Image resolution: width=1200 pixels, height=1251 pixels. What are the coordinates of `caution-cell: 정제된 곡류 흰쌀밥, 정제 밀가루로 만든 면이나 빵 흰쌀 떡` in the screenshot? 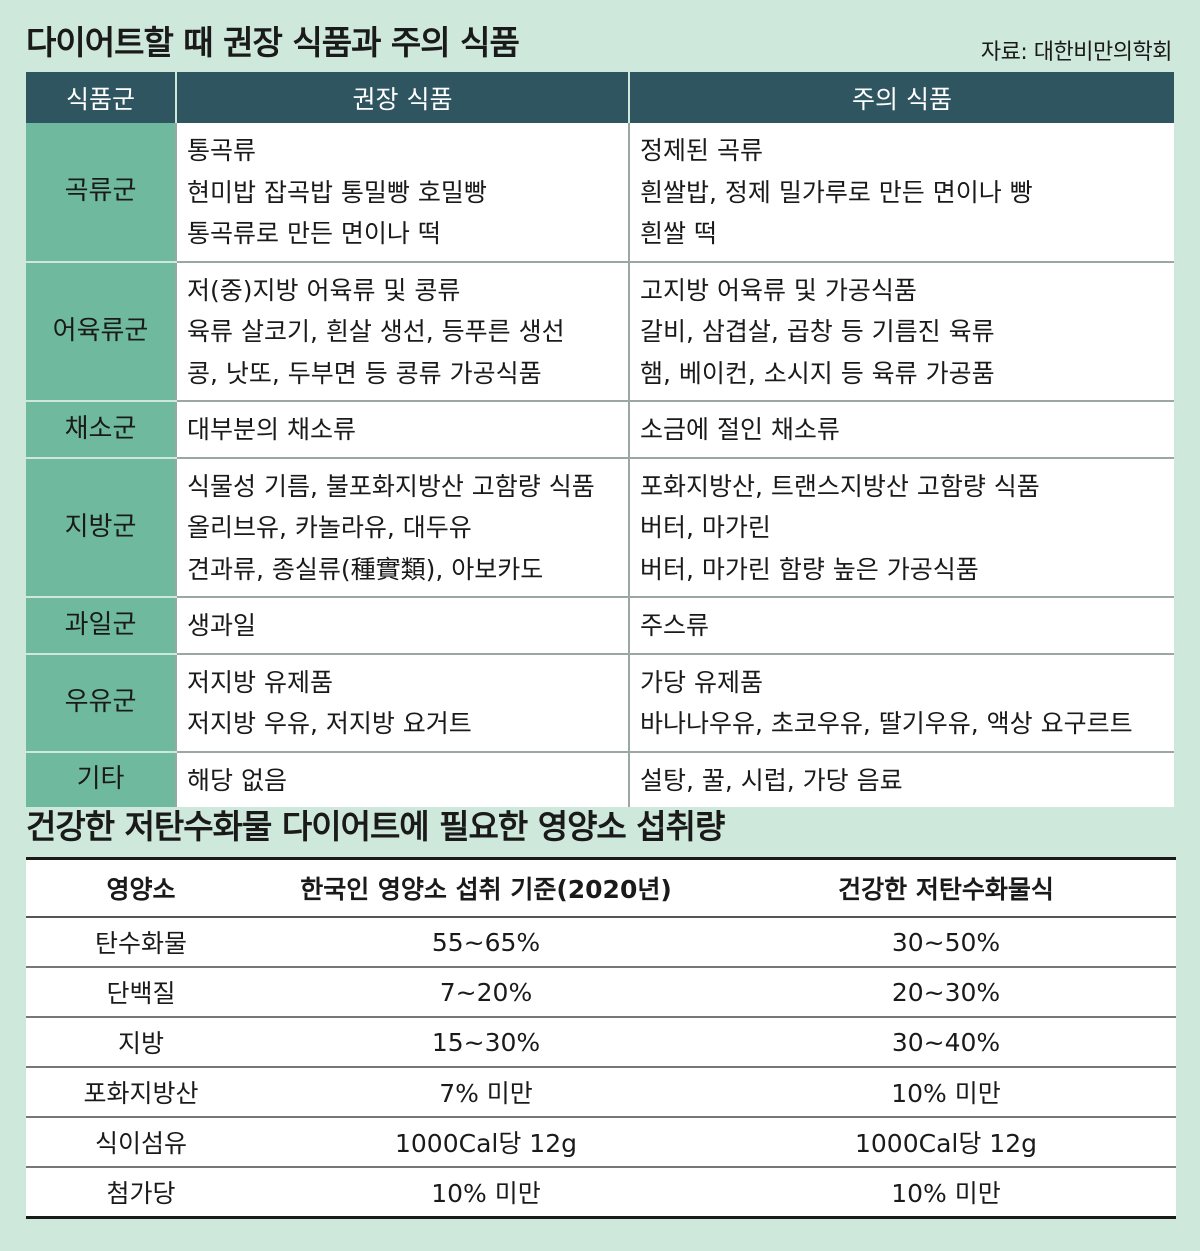 It's located at (901, 193).